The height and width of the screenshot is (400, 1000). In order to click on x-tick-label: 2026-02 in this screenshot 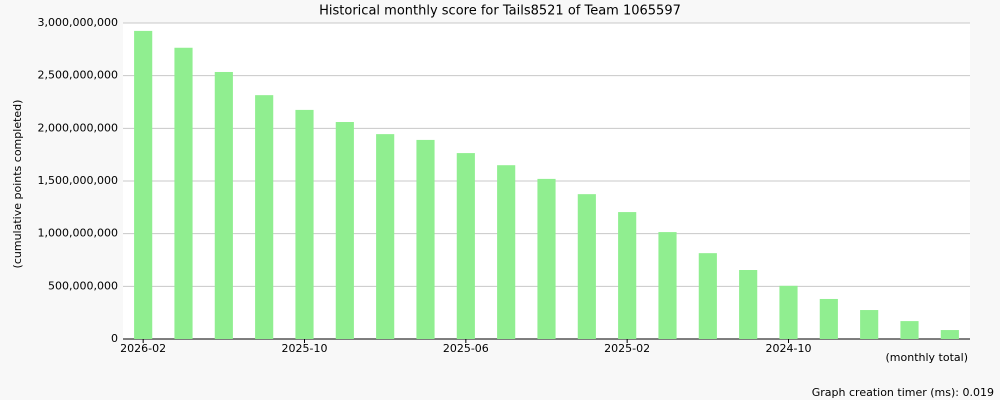, I will do `click(143, 348)`.